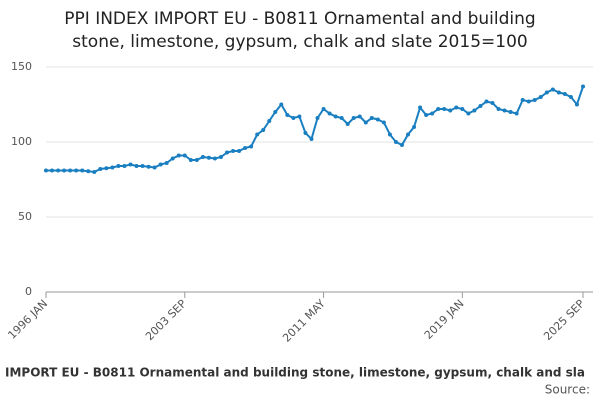 This screenshot has height=400, width=600. What do you see at coordinates (21, 66) in the screenshot?
I see `y-tick-label: 150` at bounding box center [21, 66].